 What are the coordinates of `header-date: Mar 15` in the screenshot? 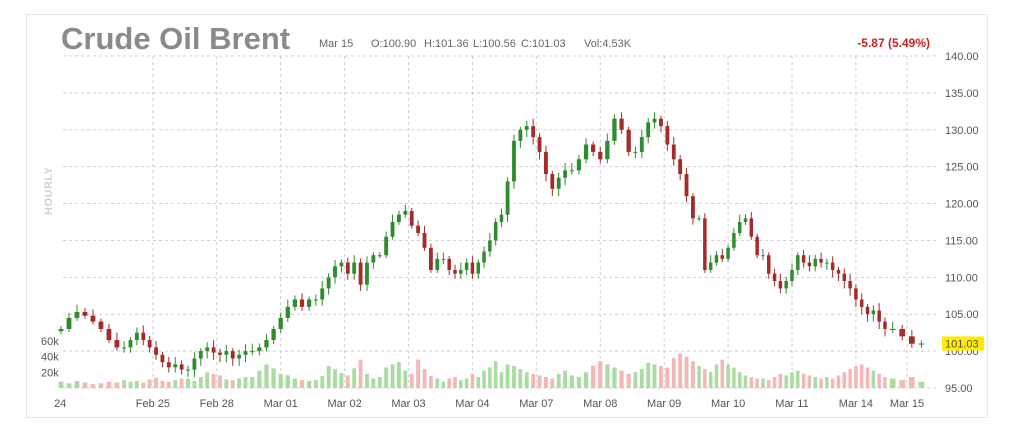 It's located at (336, 44).